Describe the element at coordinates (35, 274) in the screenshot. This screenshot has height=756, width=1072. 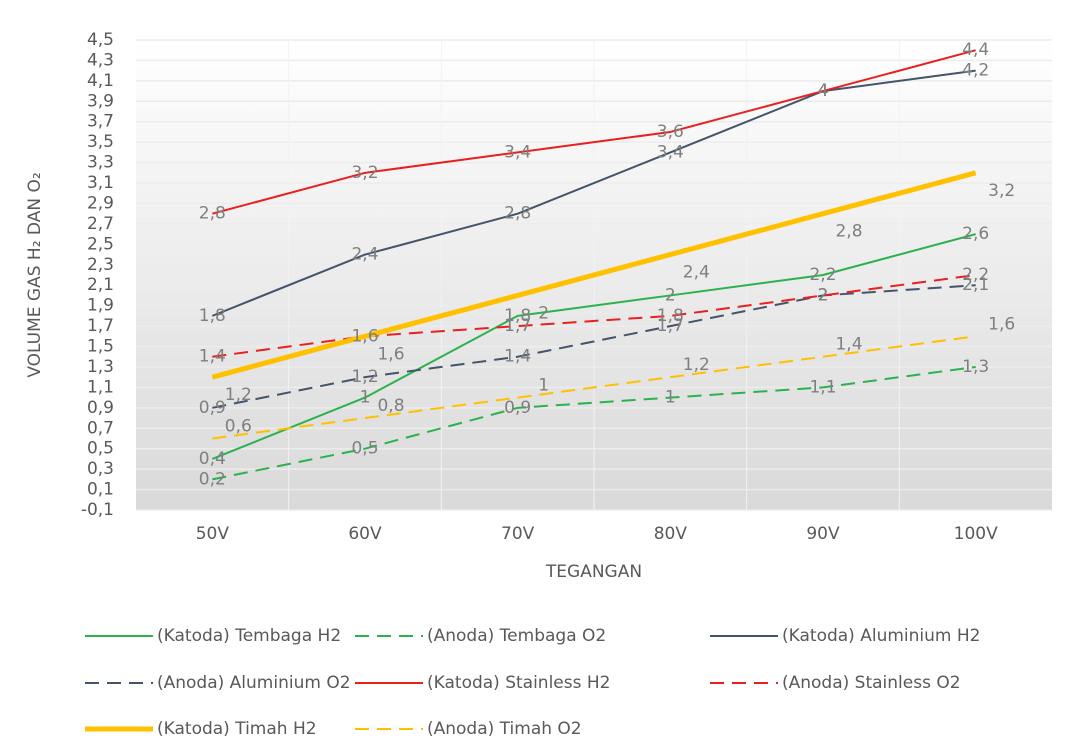
I see `y-axis-title: VOLUME GAS H₂ DAN O₂` at that location.